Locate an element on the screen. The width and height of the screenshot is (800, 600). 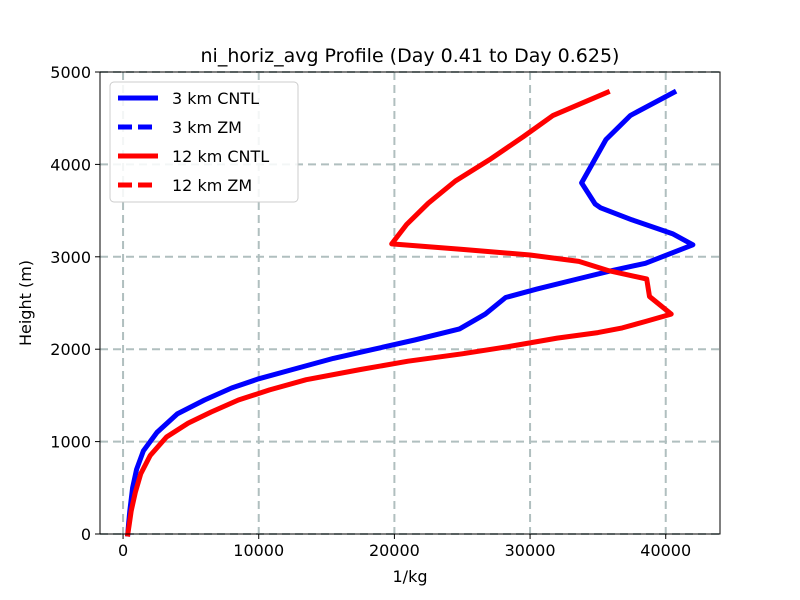
legend-label-3-km-zm: 3 km ZM is located at coordinates (207, 127).